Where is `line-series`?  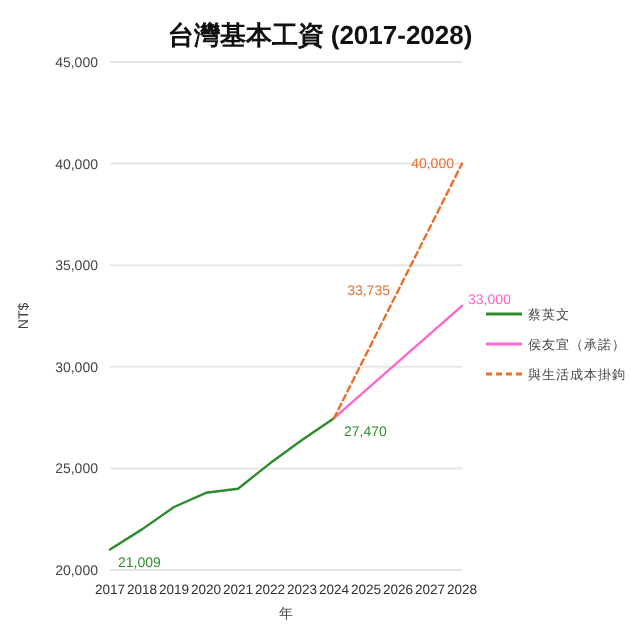
line-series is located at coordinates (222, 484).